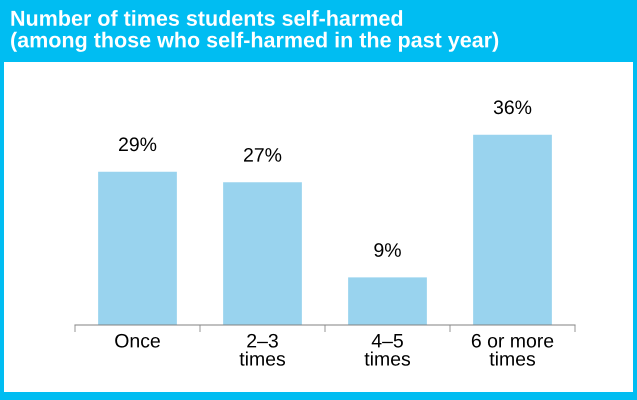  What do you see at coordinates (263, 155) in the screenshot?
I see `data-label: 27%` at bounding box center [263, 155].